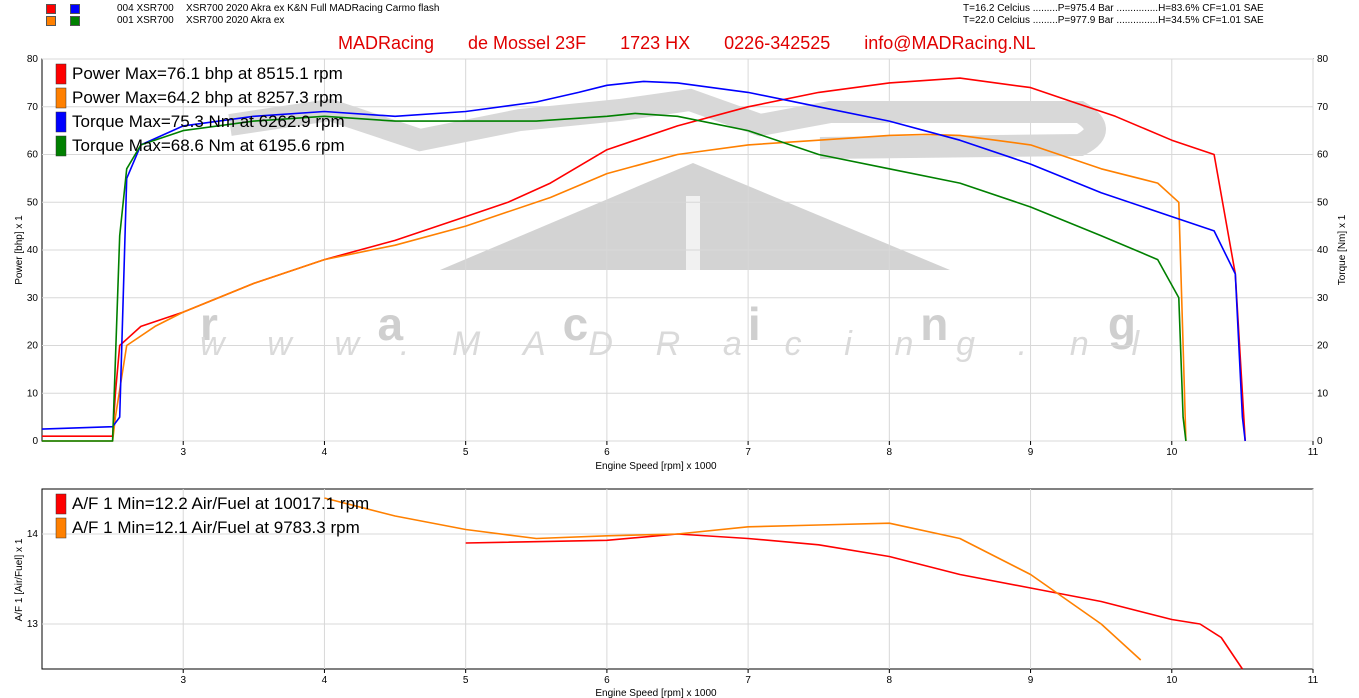 The height and width of the screenshot is (698, 1359). Describe the element at coordinates (216, 527) in the screenshot. I see `legend-label-2: A/F 1 Min=12.1 Air/Fuel at 9783.3 rpm` at that location.